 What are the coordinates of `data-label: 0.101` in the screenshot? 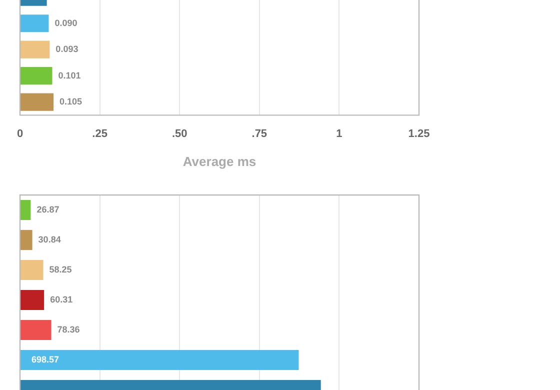 It's located at (69, 75).